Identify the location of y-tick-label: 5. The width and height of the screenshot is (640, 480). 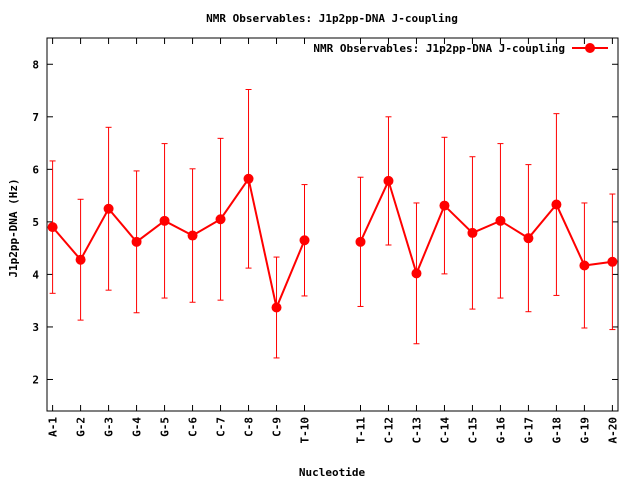
(35, 222).